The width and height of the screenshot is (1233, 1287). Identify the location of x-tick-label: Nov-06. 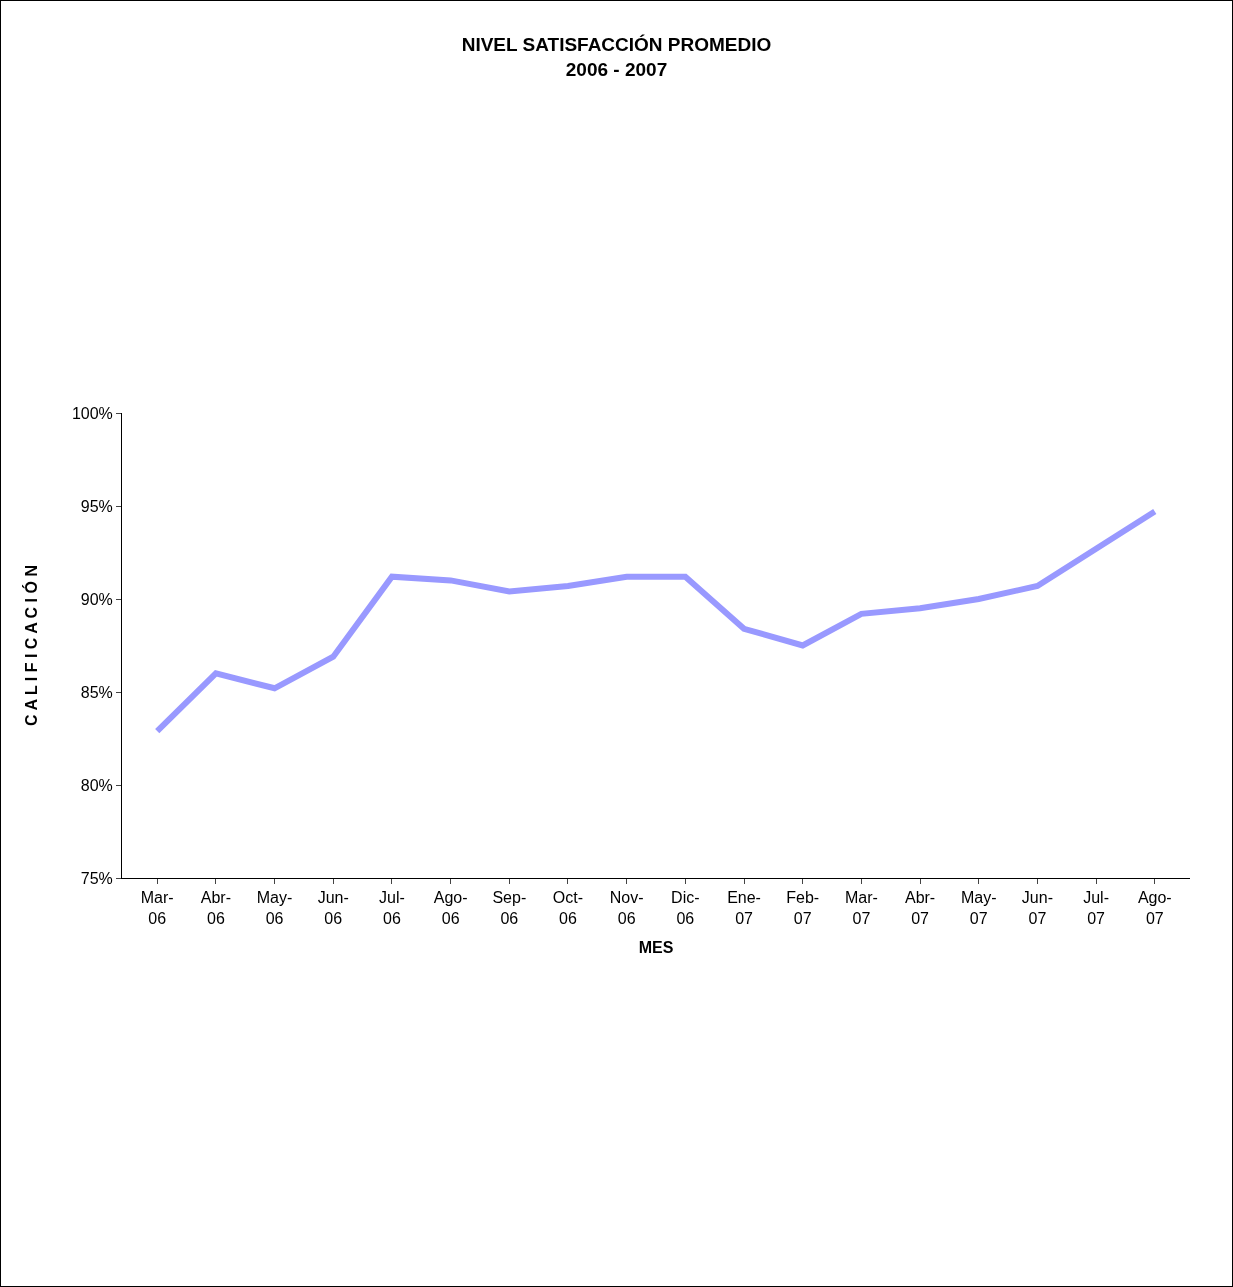
(626, 908).